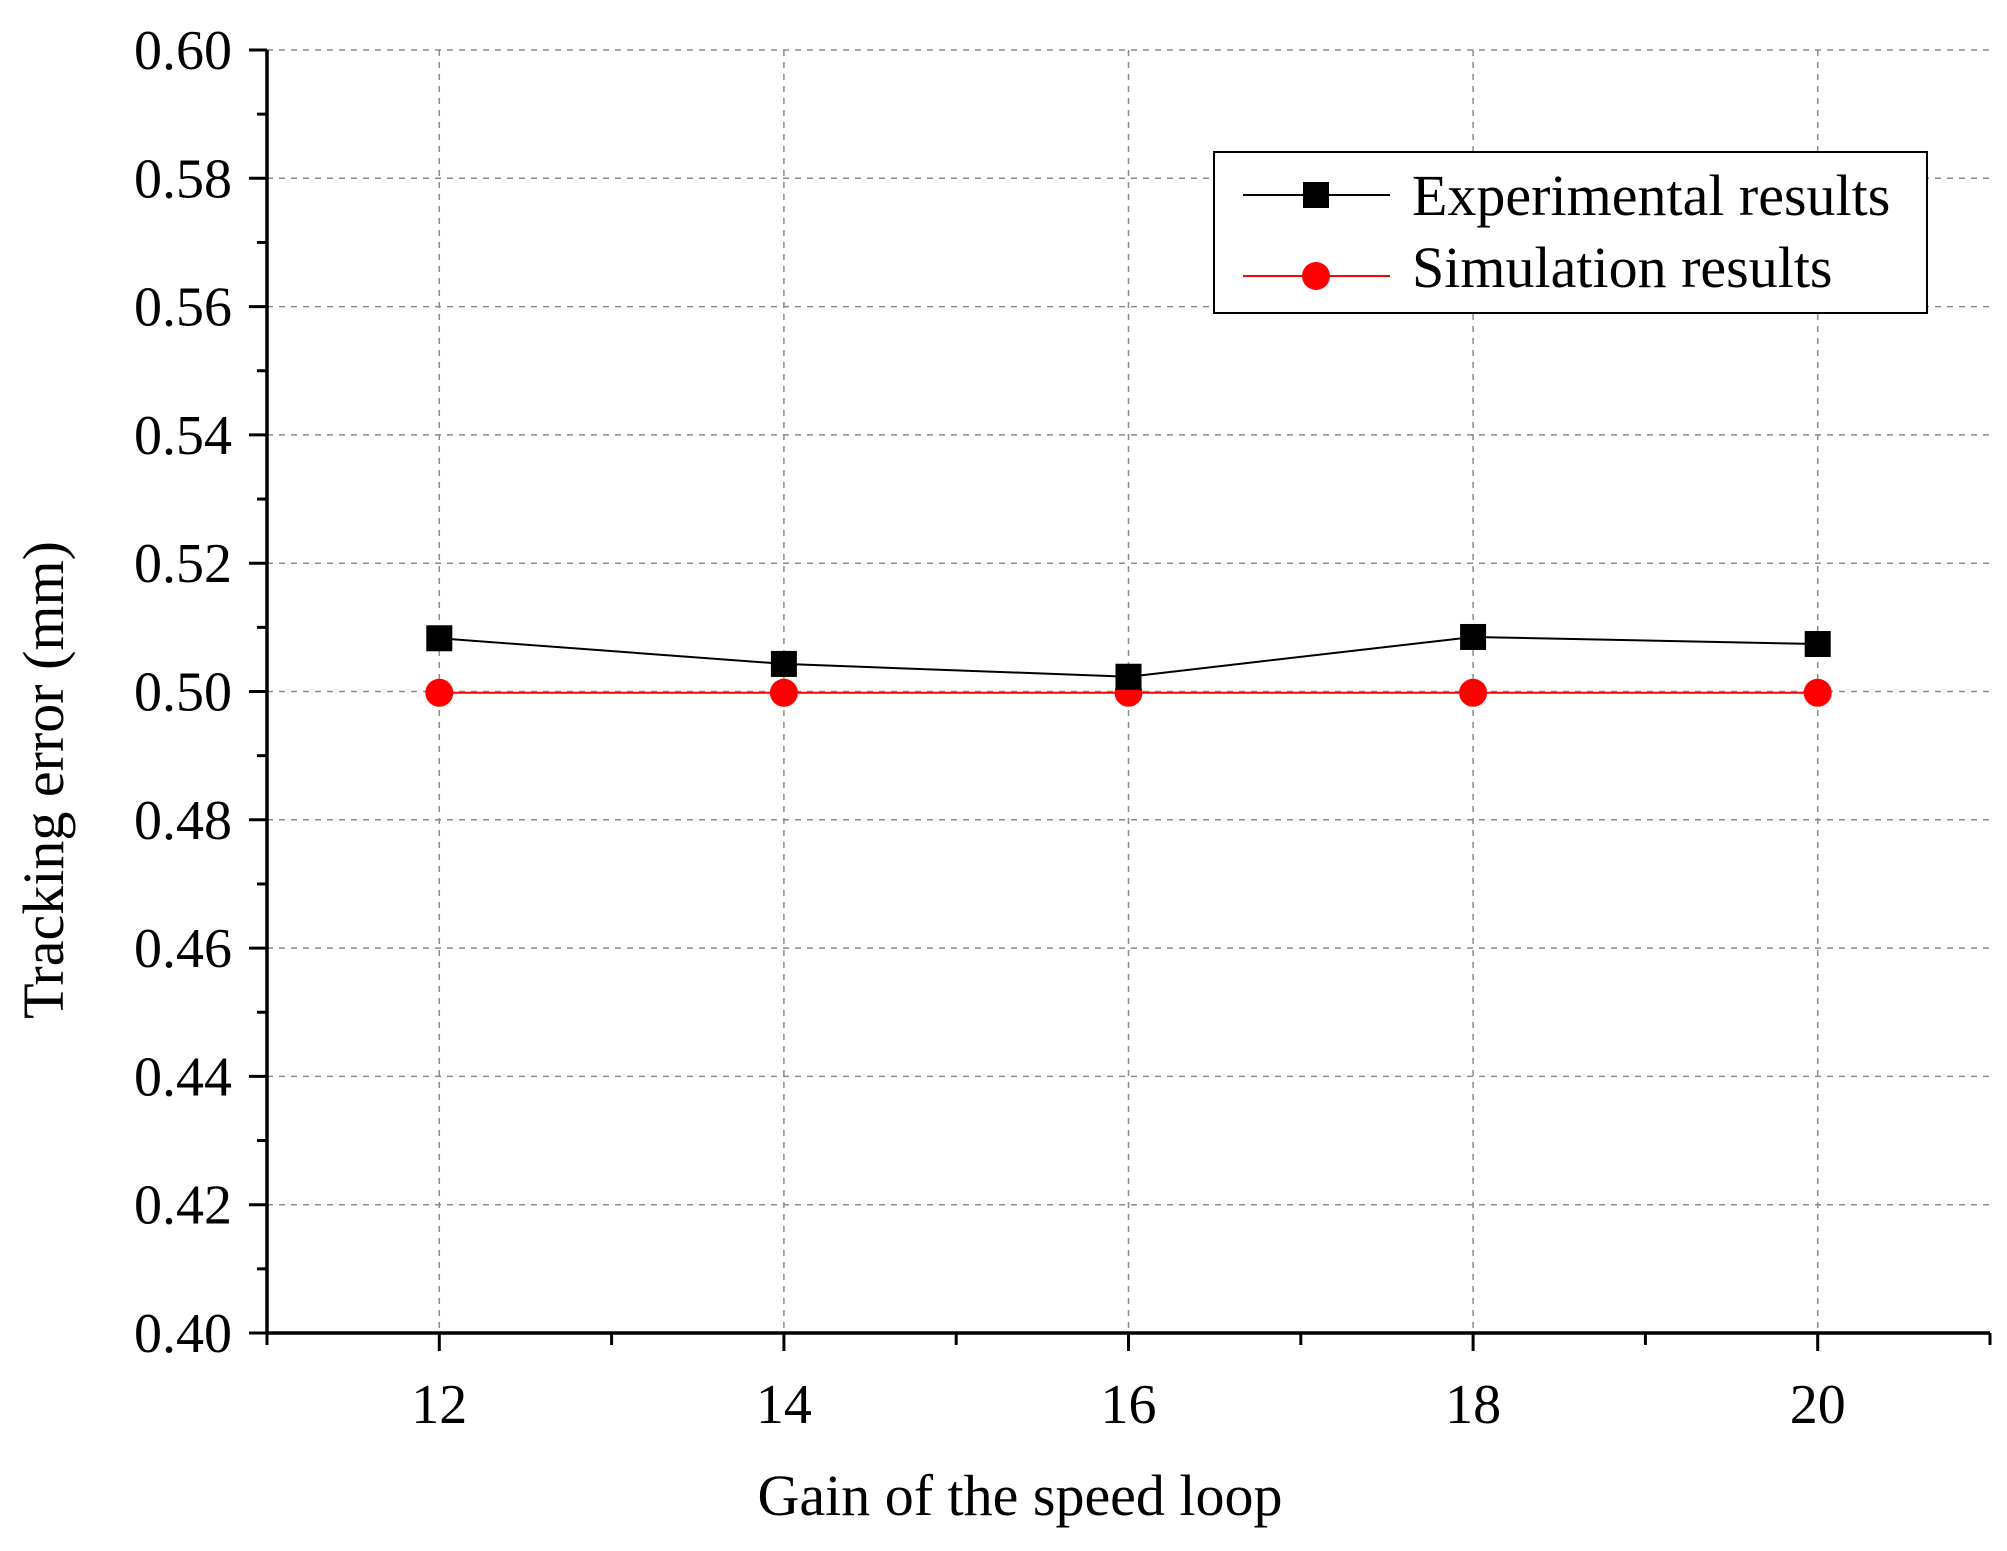 This screenshot has width=2007, height=1551. Describe the element at coordinates (1128, 656) in the screenshot. I see `series-experimental` at that location.